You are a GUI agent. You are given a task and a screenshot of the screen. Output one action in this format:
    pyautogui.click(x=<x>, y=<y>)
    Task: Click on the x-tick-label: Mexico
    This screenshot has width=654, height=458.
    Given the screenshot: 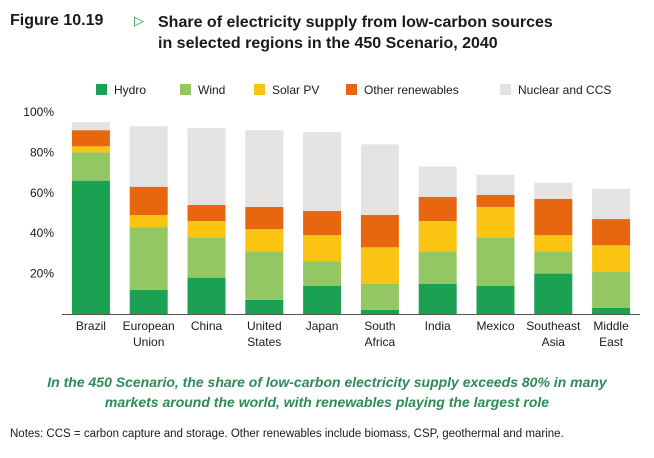 What is the action you would take?
    pyautogui.click(x=495, y=326)
    